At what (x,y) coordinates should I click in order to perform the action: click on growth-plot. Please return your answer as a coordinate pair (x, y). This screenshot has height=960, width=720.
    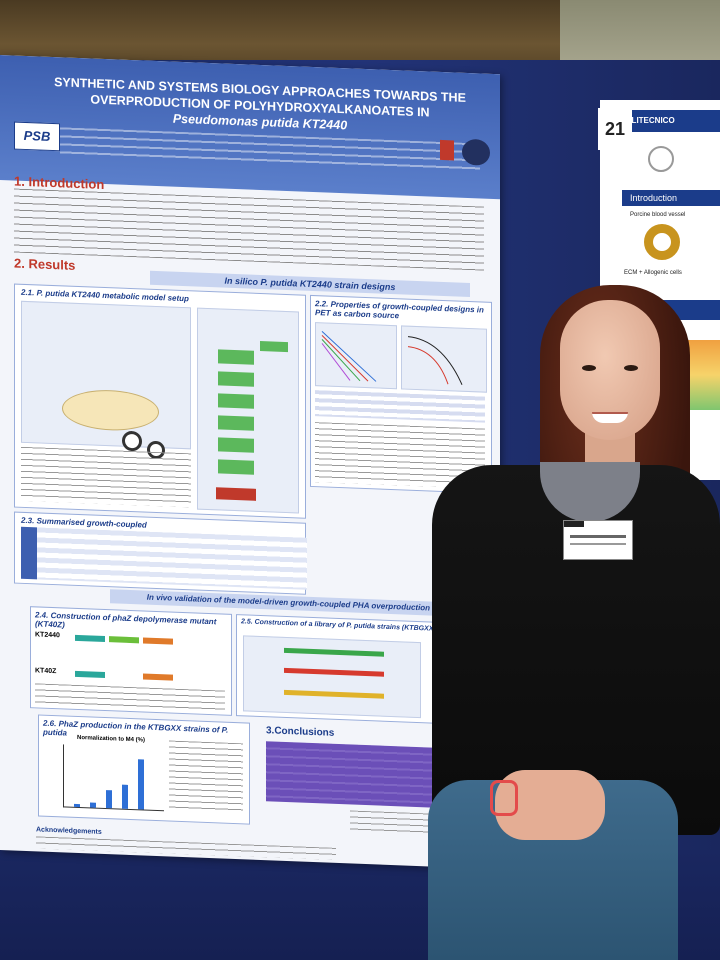
    Looking at the image, I should click on (356, 356).